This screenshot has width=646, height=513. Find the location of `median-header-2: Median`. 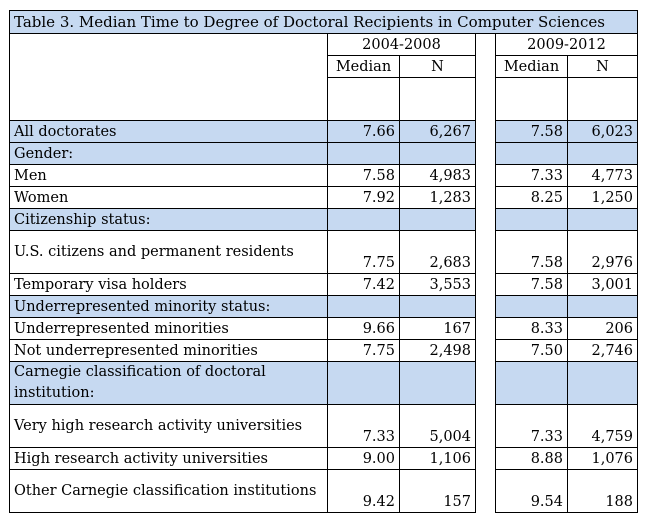

median-header-2: Median is located at coordinates (531, 66).